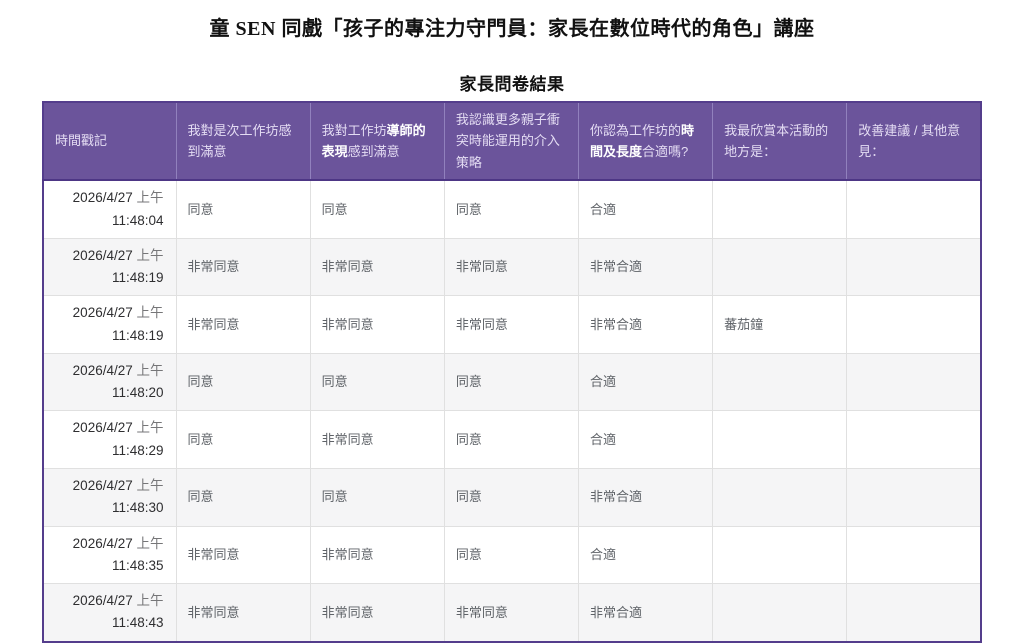  I want to click on header-cell-instructor-performance: 我對工作坊導師的表現感到滿意, so click(377, 142).